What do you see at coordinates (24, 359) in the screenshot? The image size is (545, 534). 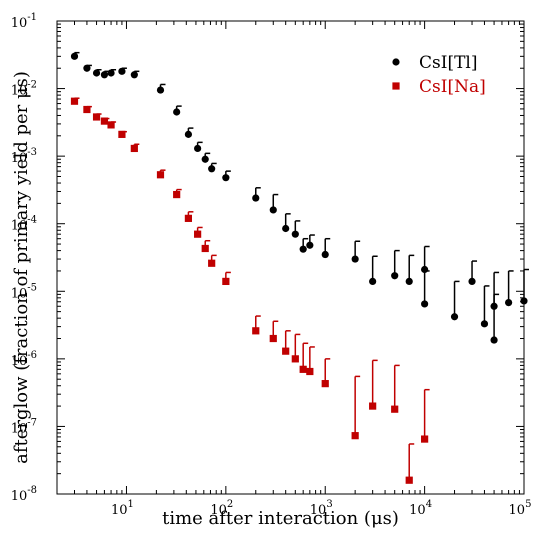 I see `y-tick-label: 10⁻⁶` at bounding box center [24, 359].